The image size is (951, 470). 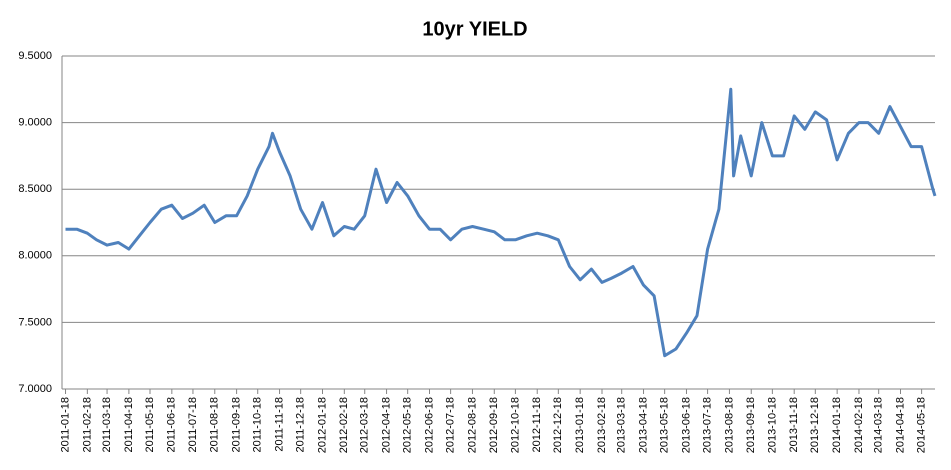 I want to click on x-tick-label: 2013-03-18, so click(x=622, y=425).